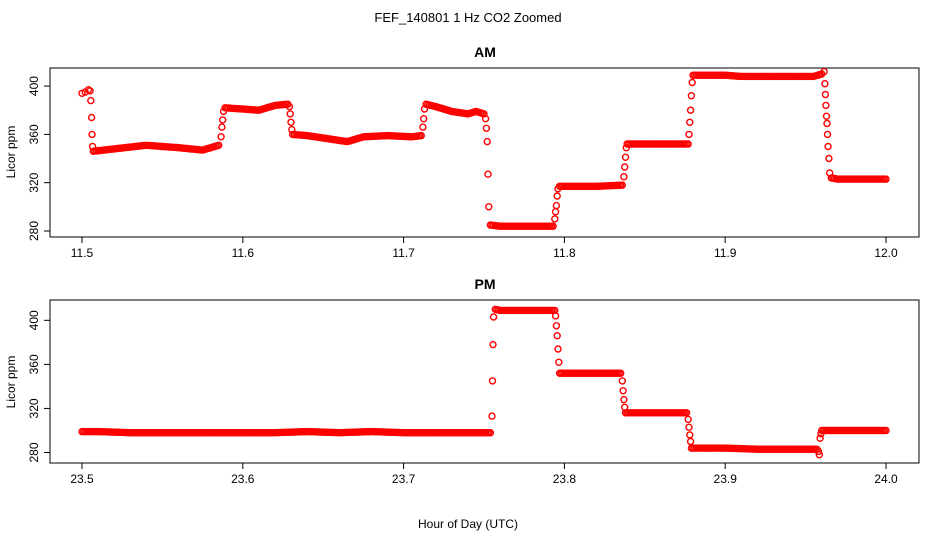  What do you see at coordinates (886, 479) in the screenshot?
I see `panel-pm-x-tick-label: 24.0` at bounding box center [886, 479].